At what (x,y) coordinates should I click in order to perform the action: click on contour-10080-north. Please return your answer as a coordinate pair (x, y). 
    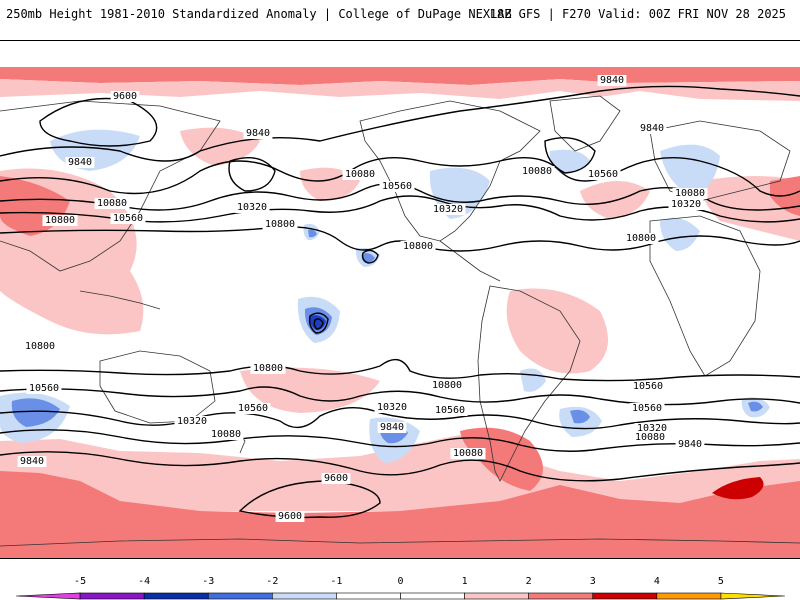
    Looking at the image, I should click on (400, 176).